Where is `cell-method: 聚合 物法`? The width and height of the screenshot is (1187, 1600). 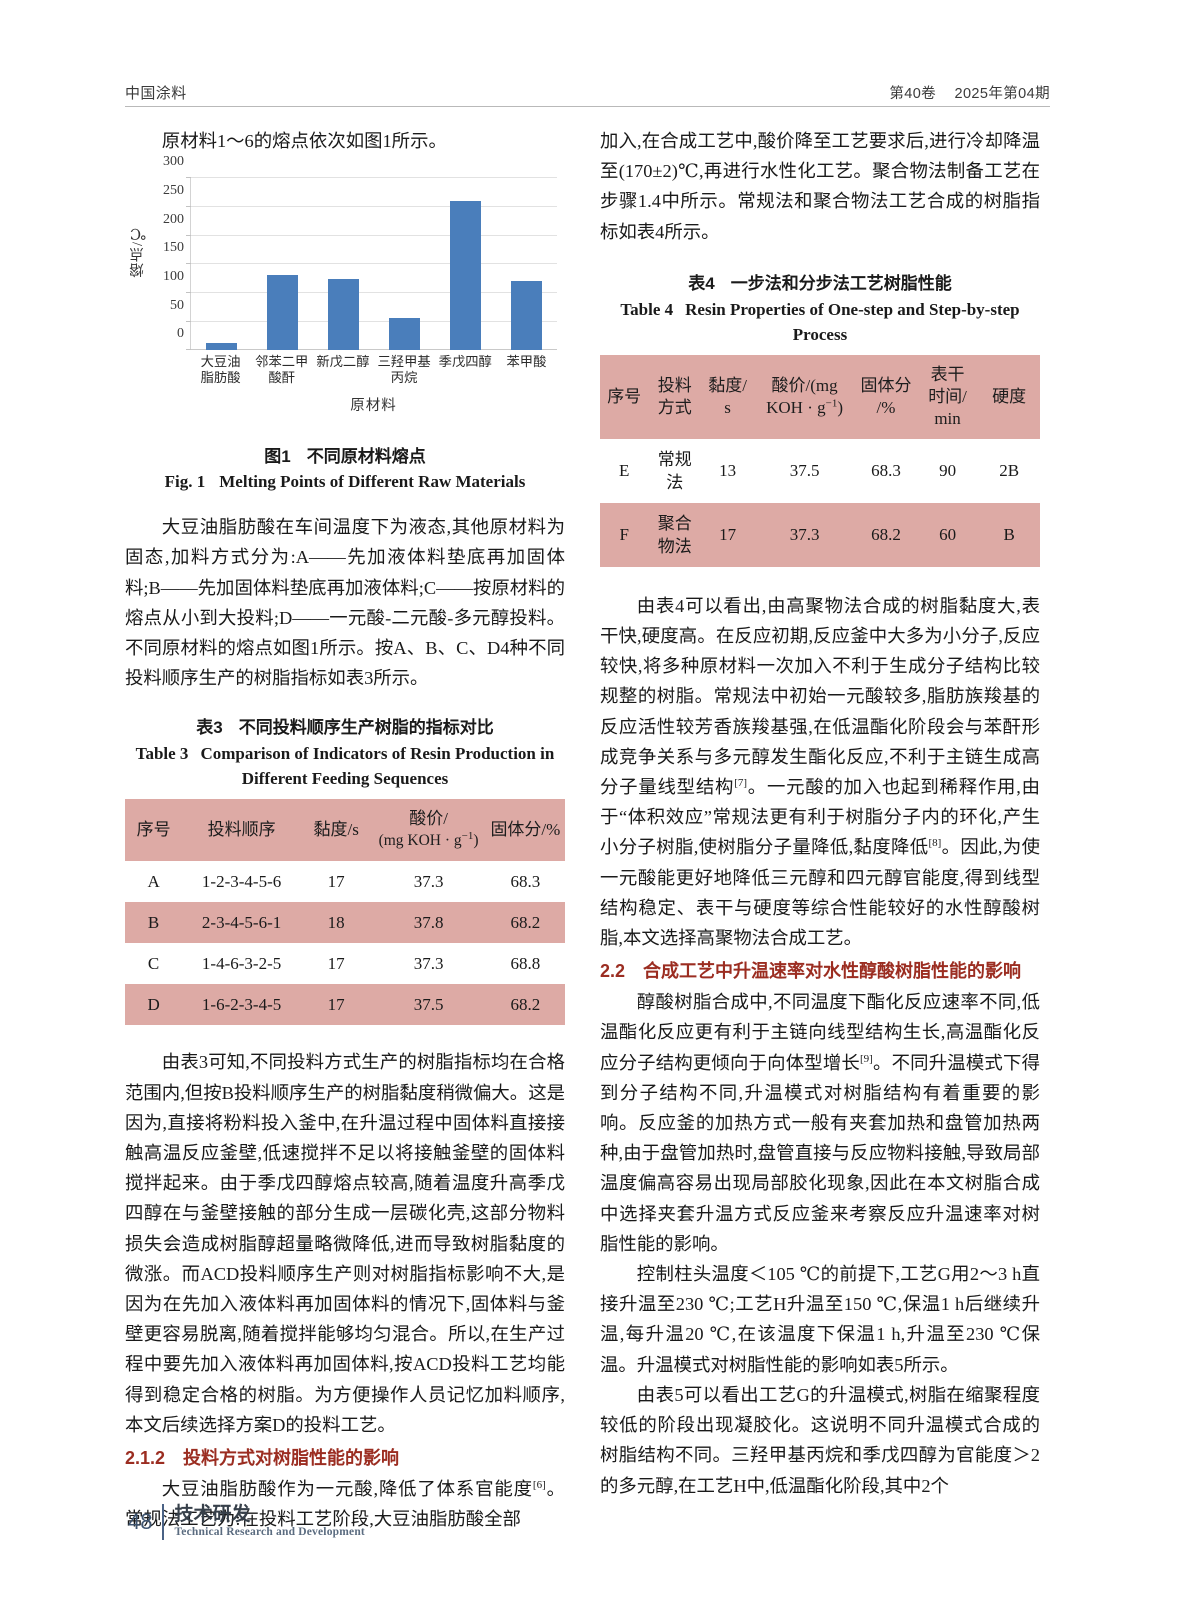
cell-method: 聚合 物法 is located at coordinates (675, 534).